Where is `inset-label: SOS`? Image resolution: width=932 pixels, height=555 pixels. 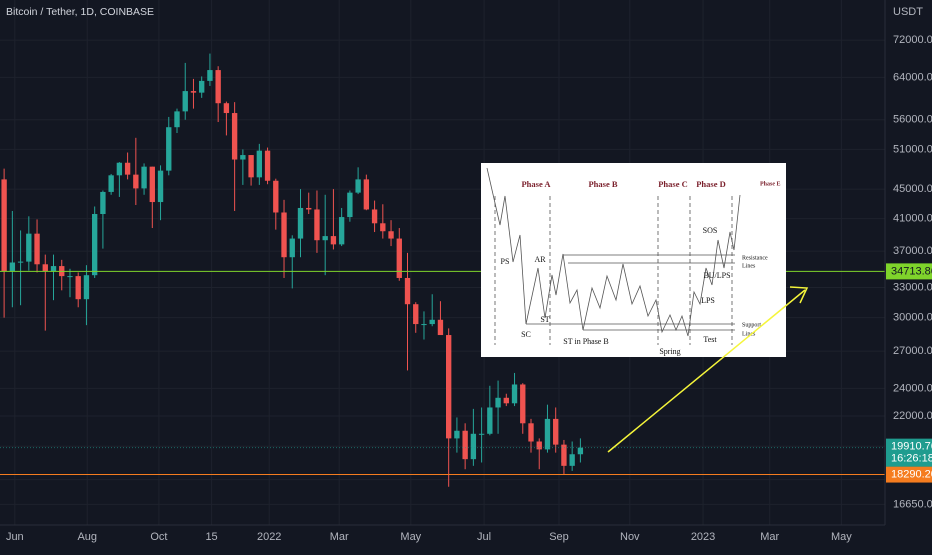 inset-label: SOS is located at coordinates (710, 230).